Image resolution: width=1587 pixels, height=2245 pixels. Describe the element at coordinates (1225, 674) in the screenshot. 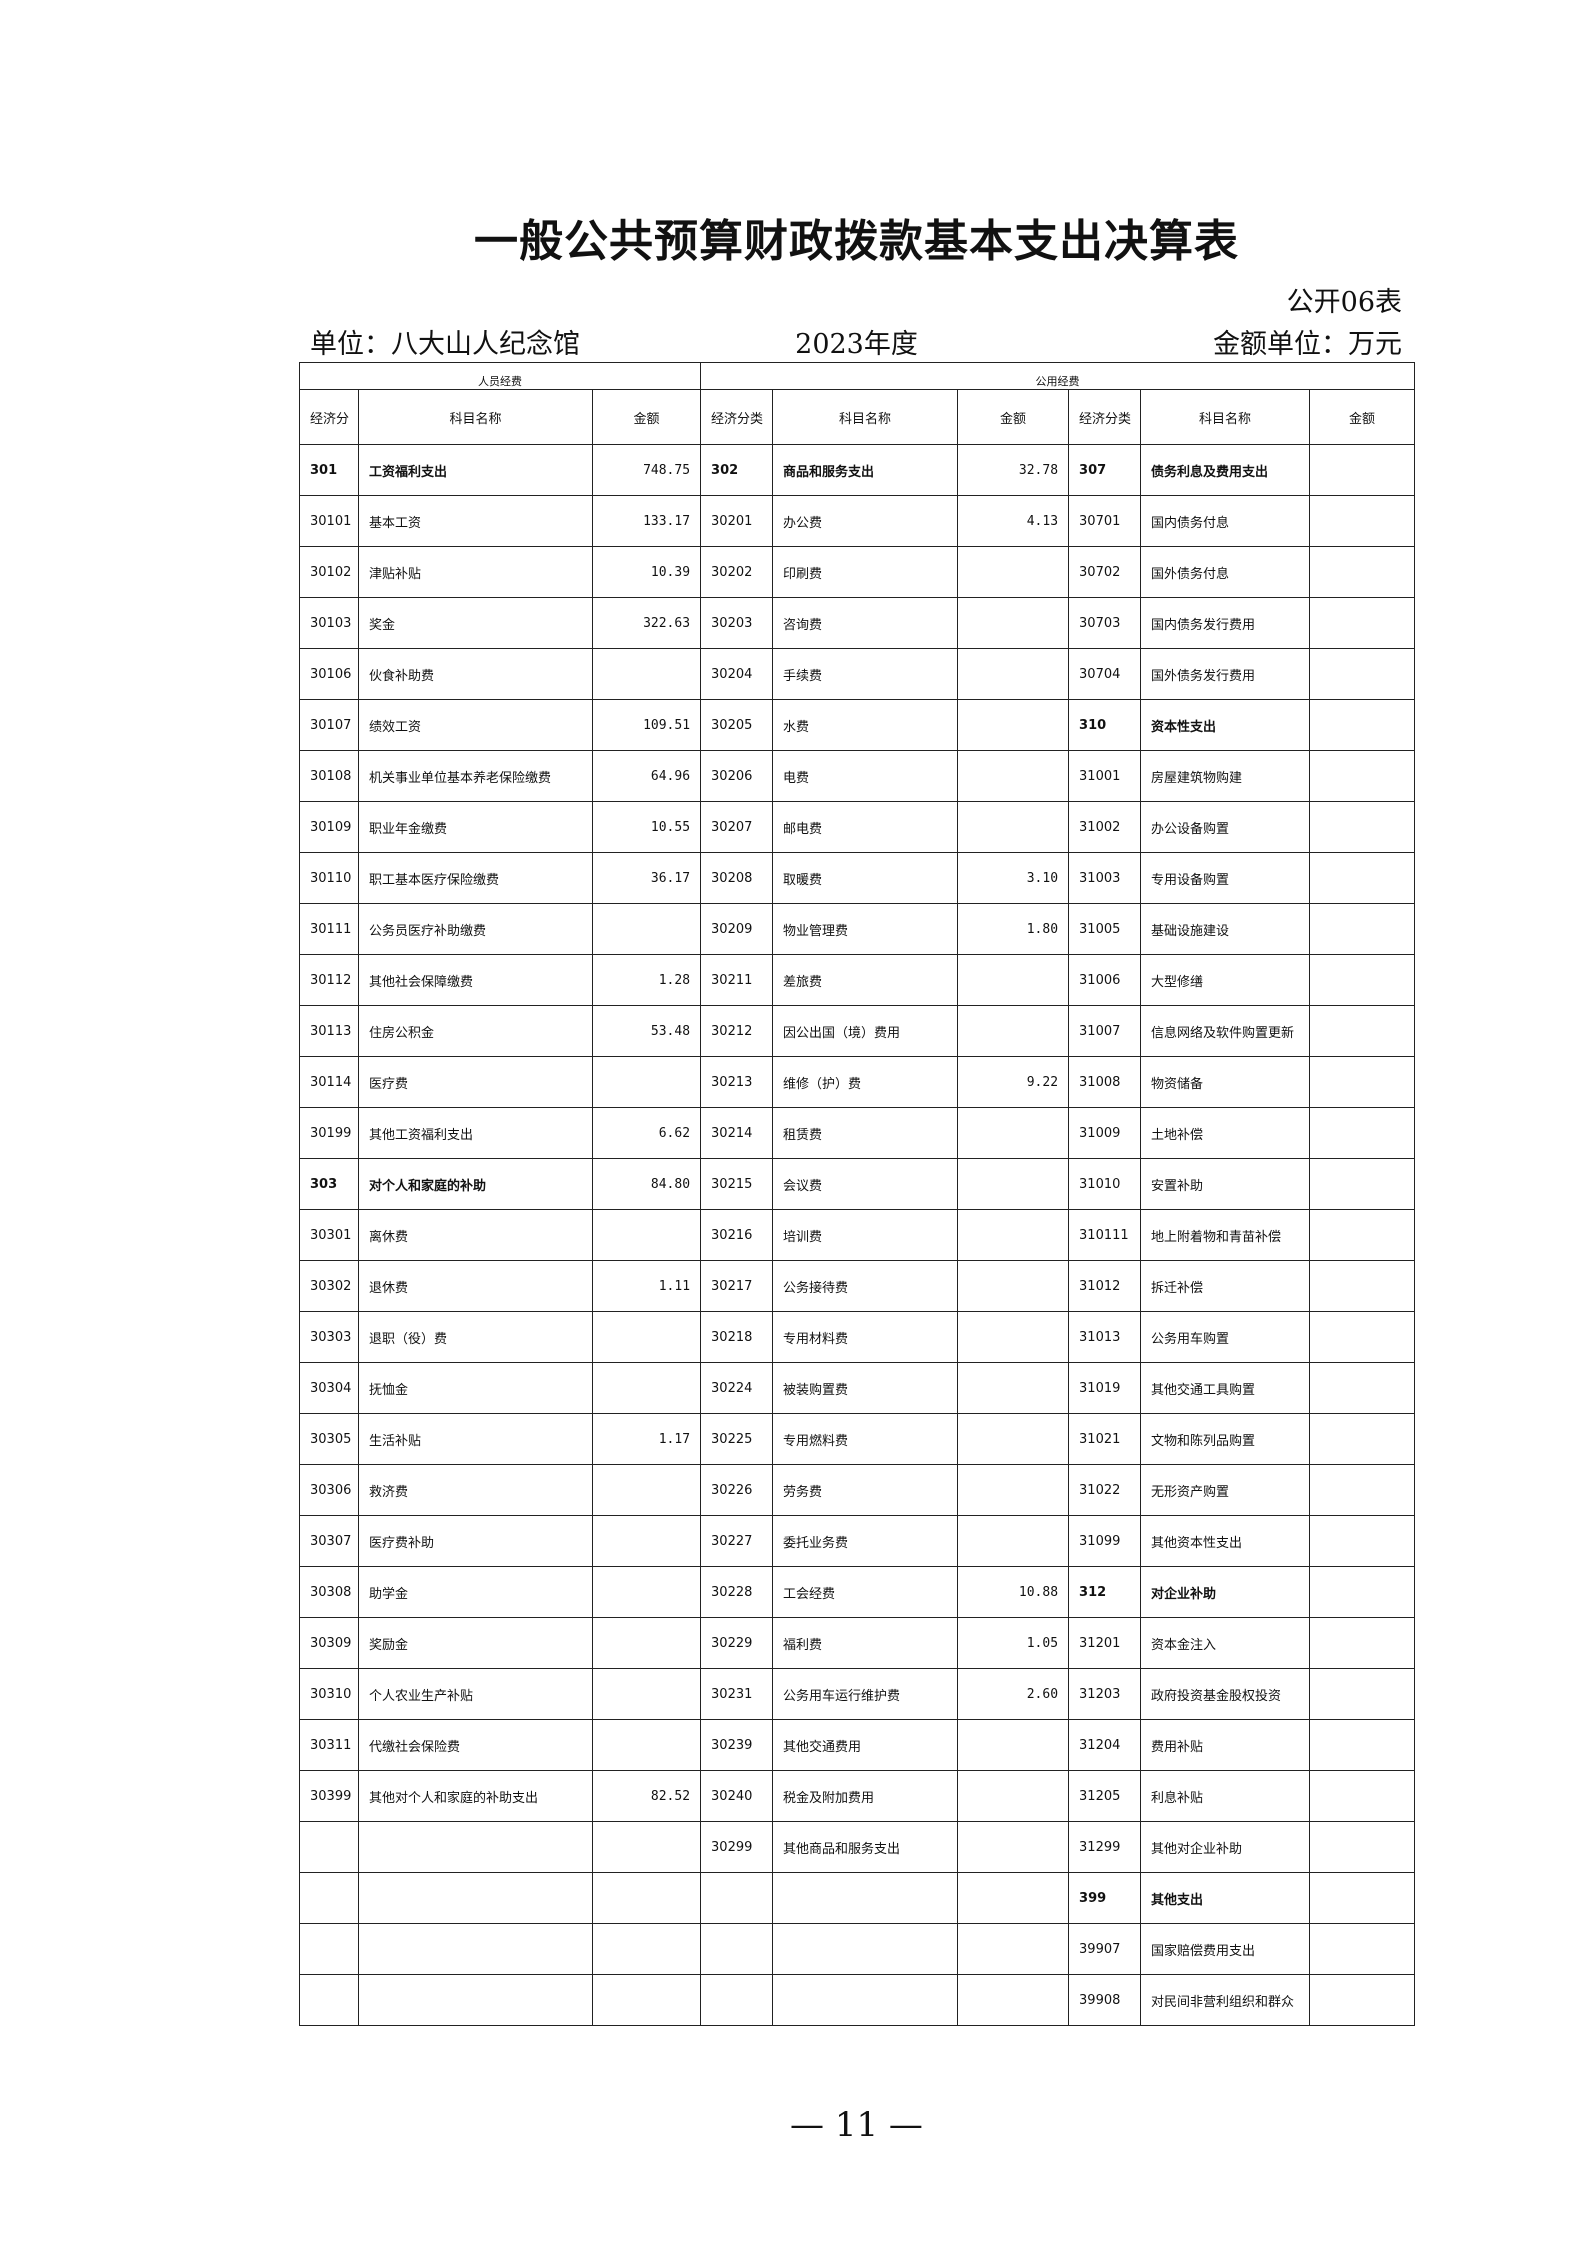

I see `cell-name: 国外债务发行费用` at that location.